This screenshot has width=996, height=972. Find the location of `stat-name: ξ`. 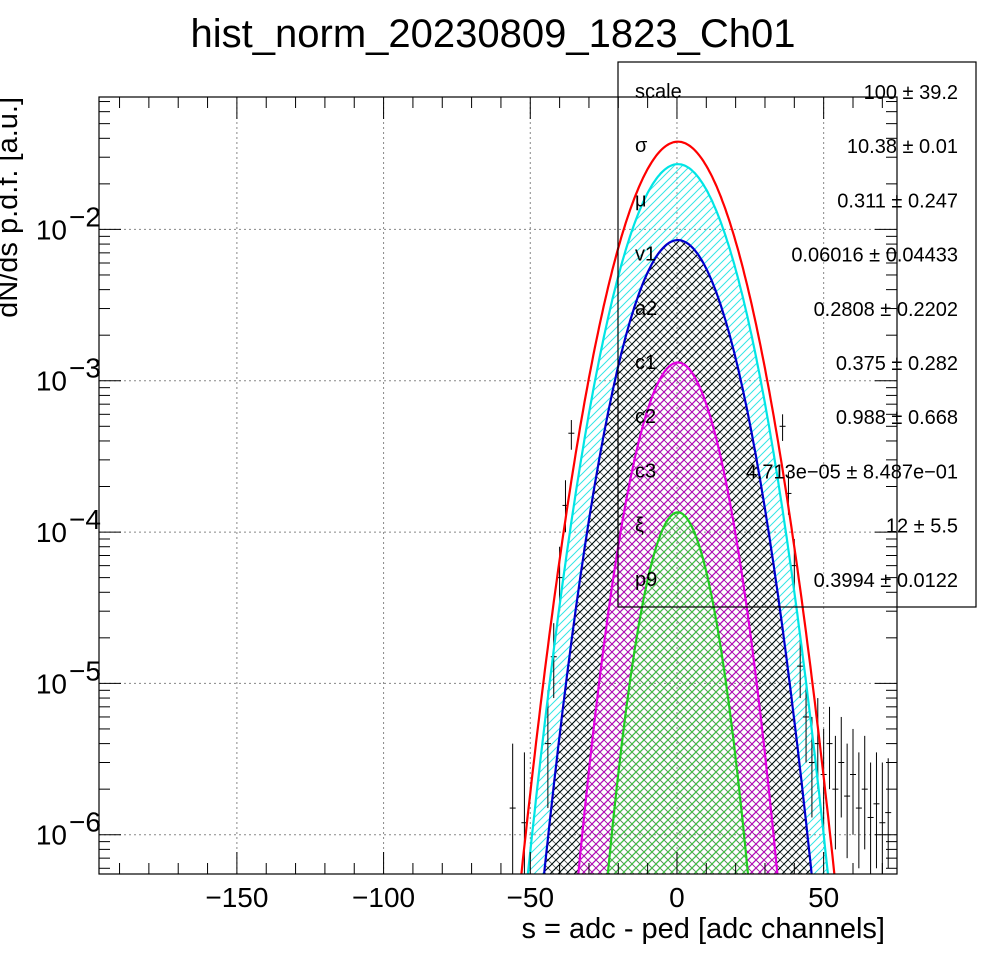

stat-name: ξ is located at coordinates (639, 526).